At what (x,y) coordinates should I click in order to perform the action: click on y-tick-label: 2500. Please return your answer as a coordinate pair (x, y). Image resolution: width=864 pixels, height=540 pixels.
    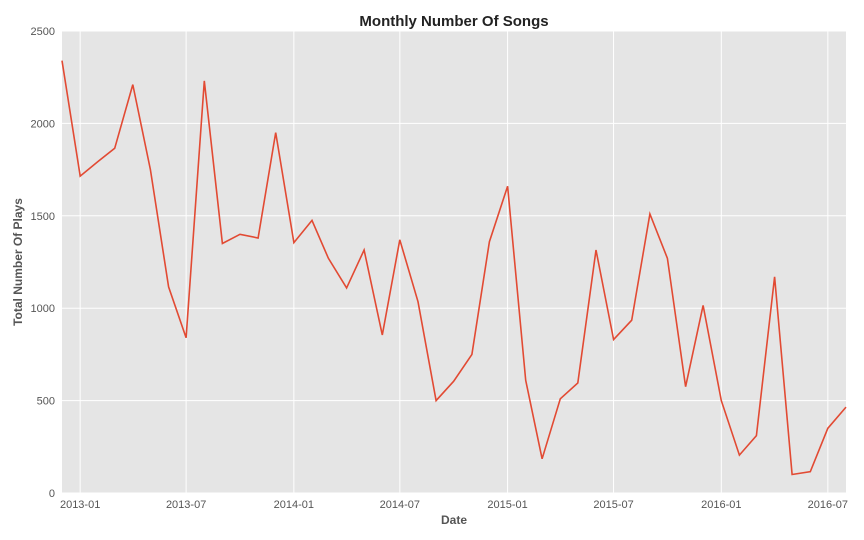
    Looking at the image, I should click on (43, 32).